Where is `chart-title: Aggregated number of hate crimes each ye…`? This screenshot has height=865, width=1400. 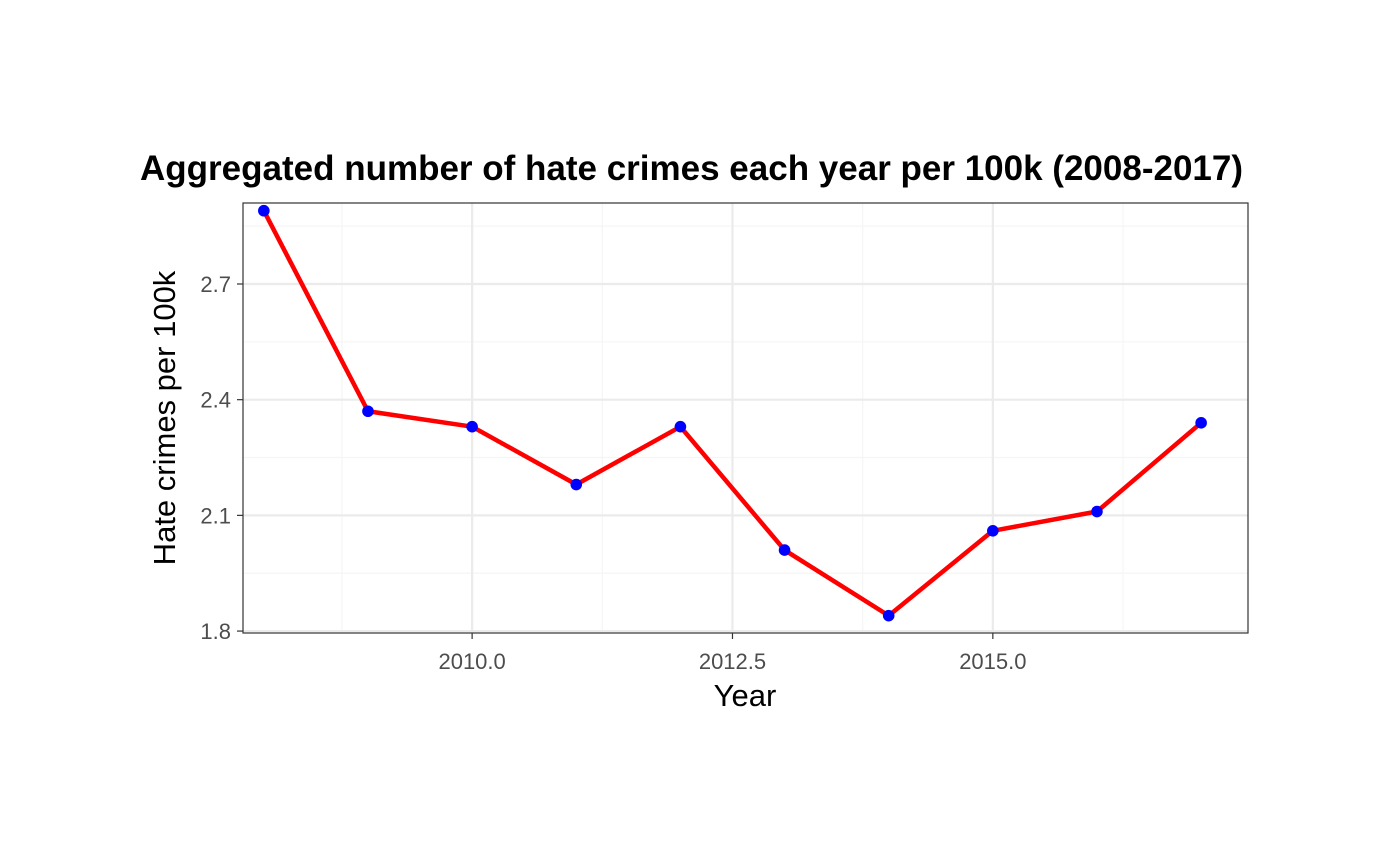
chart-title: Aggregated number of hate crimes each ye… is located at coordinates (691, 168).